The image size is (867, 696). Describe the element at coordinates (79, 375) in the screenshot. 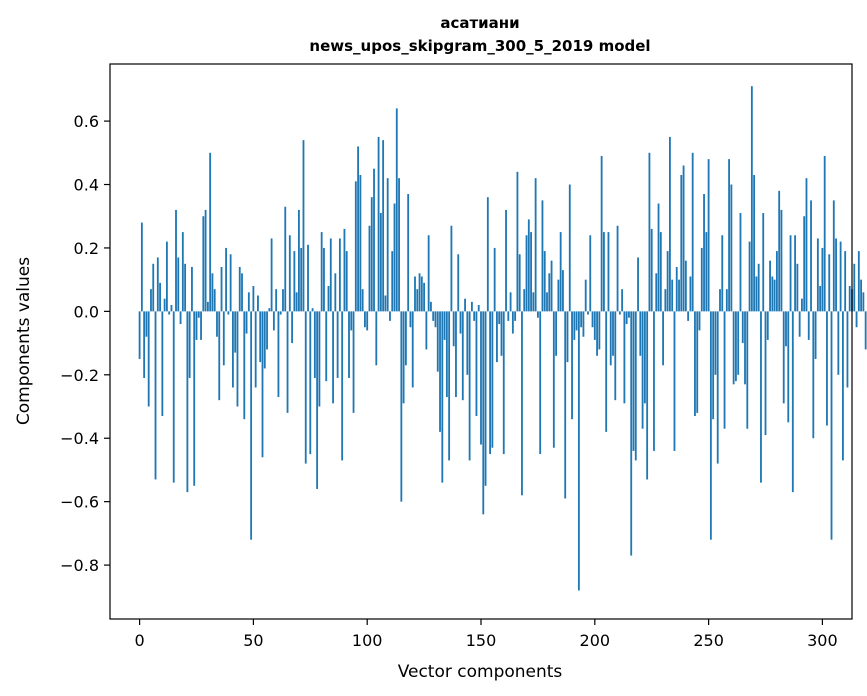

I see `y-tick-label: −0.2` at that location.